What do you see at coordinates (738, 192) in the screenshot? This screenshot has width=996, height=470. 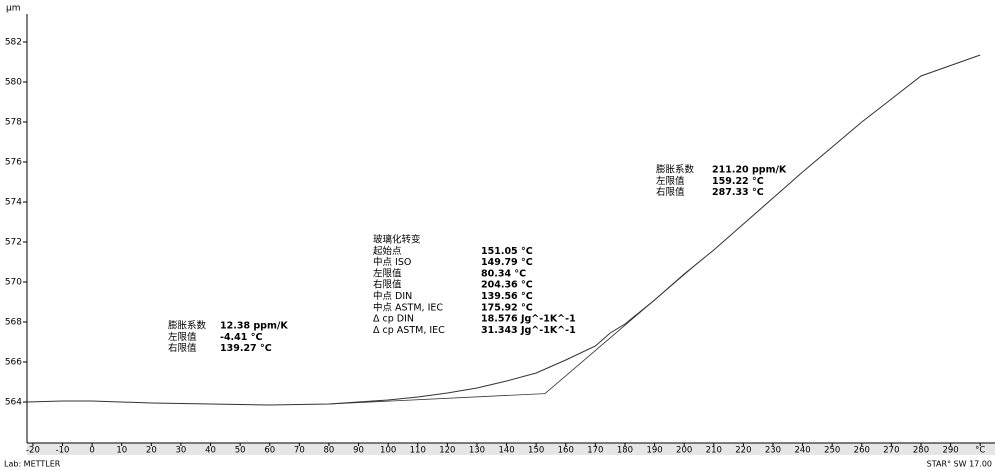 I see `annotation-value: 287.33 °C` at bounding box center [738, 192].